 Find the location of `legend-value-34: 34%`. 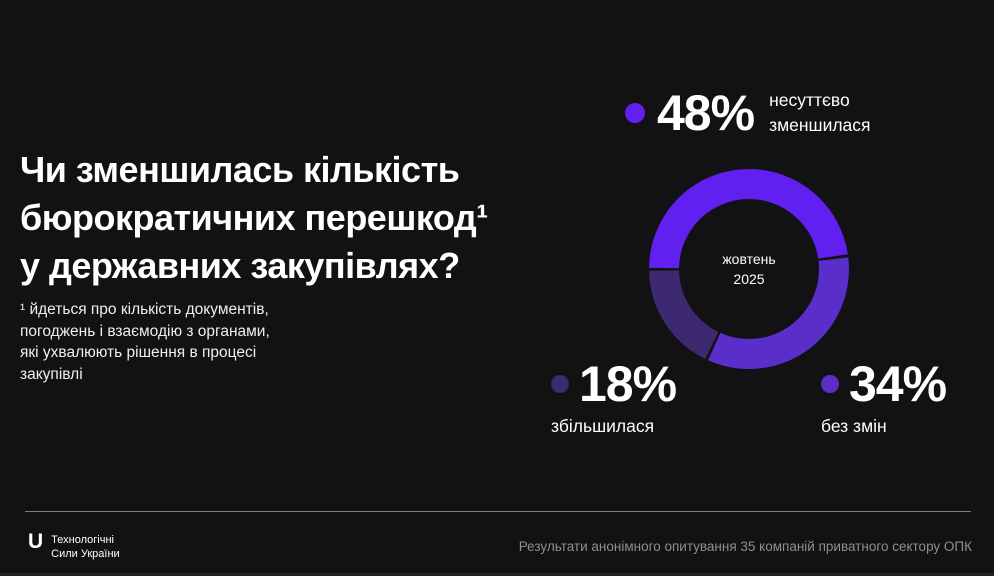

legend-value-34: 34% is located at coordinates (898, 384).